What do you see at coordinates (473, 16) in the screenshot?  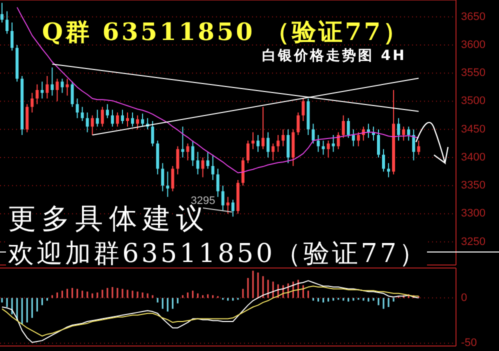 I see `y-tick-label: 3650` at bounding box center [473, 16].